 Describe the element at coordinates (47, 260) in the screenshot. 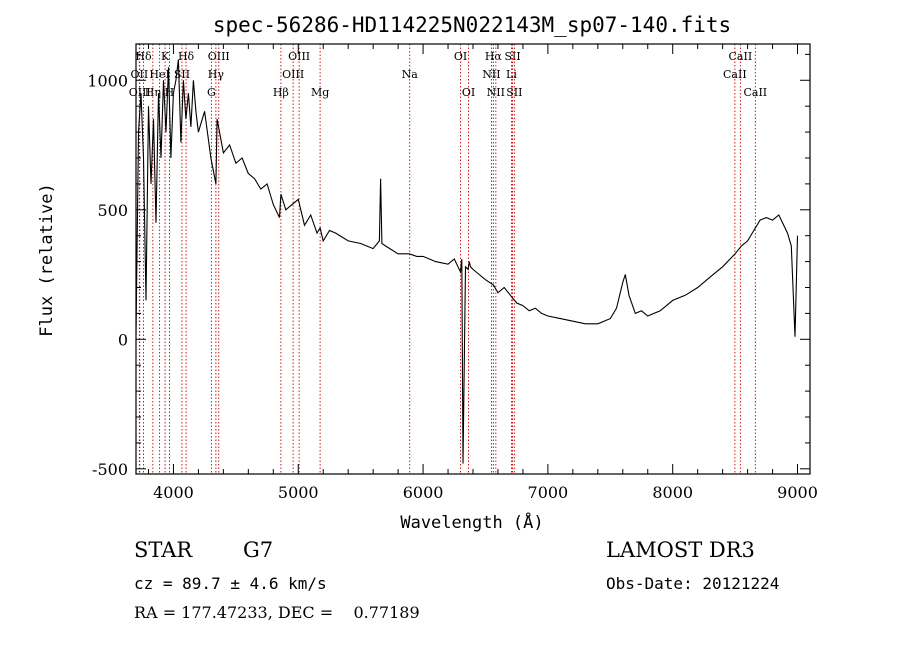

I see `y-axis-label: Flux (relative)` at that location.